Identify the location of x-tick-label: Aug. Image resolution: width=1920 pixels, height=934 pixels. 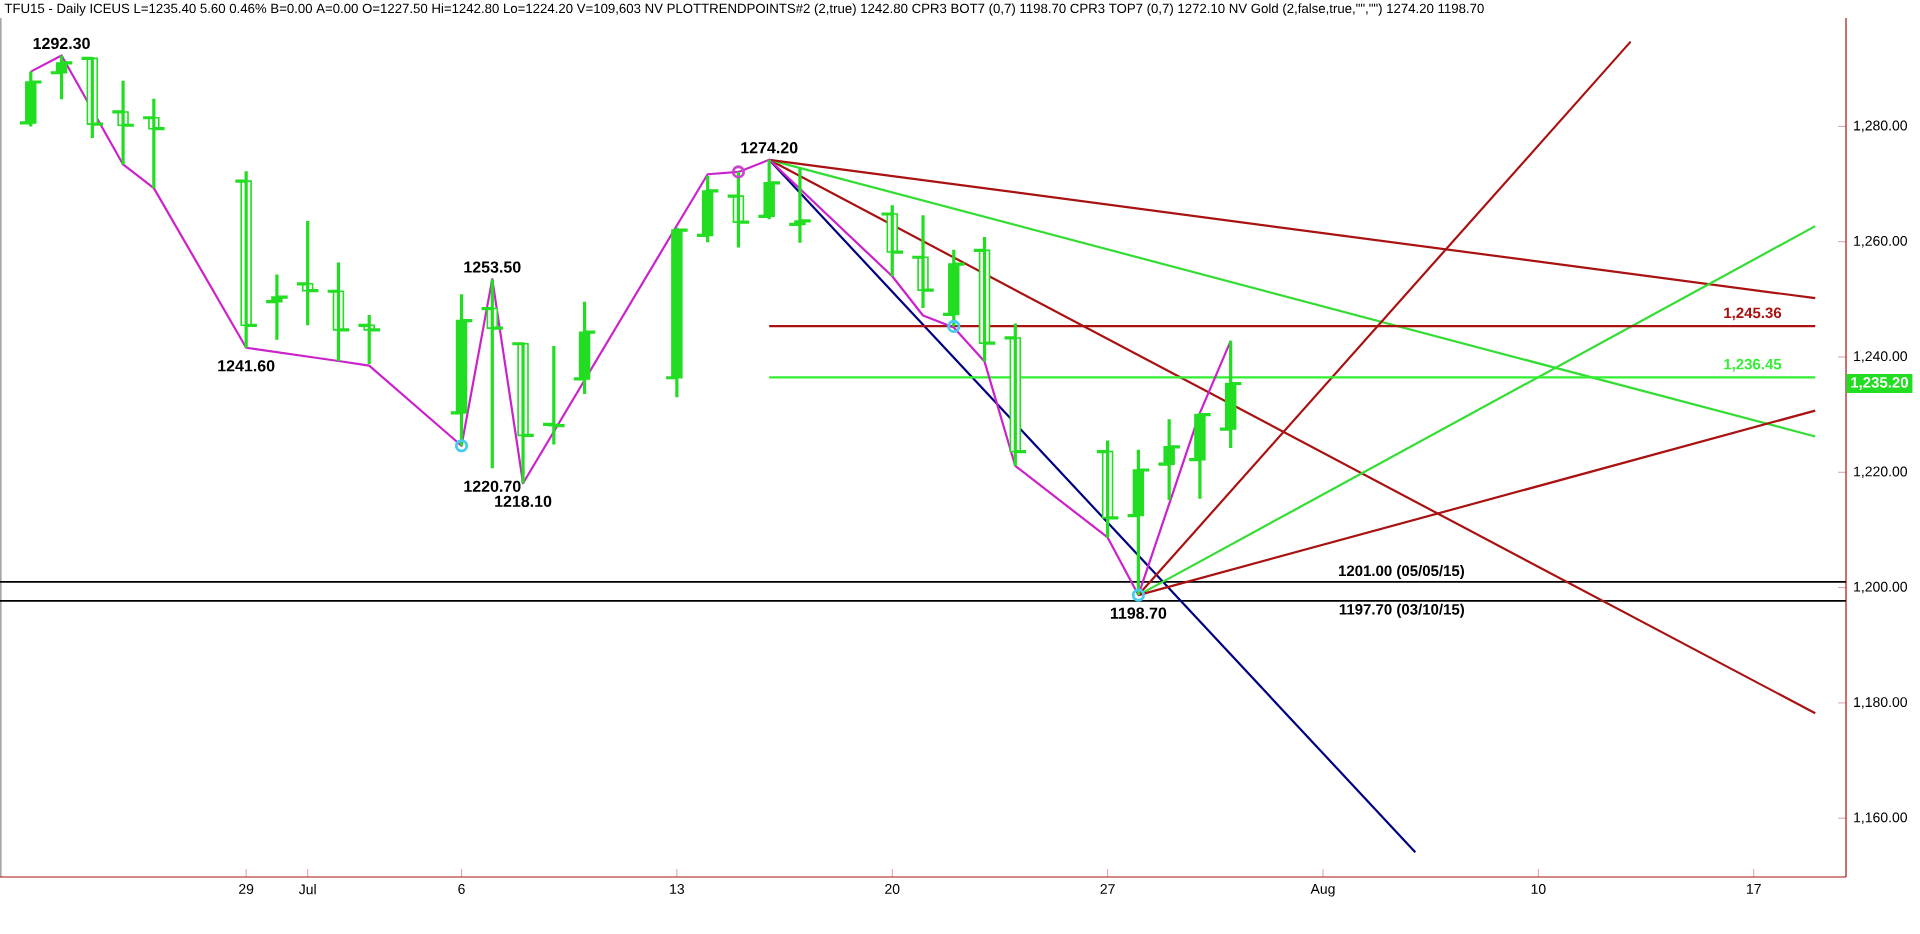
(1322, 890).